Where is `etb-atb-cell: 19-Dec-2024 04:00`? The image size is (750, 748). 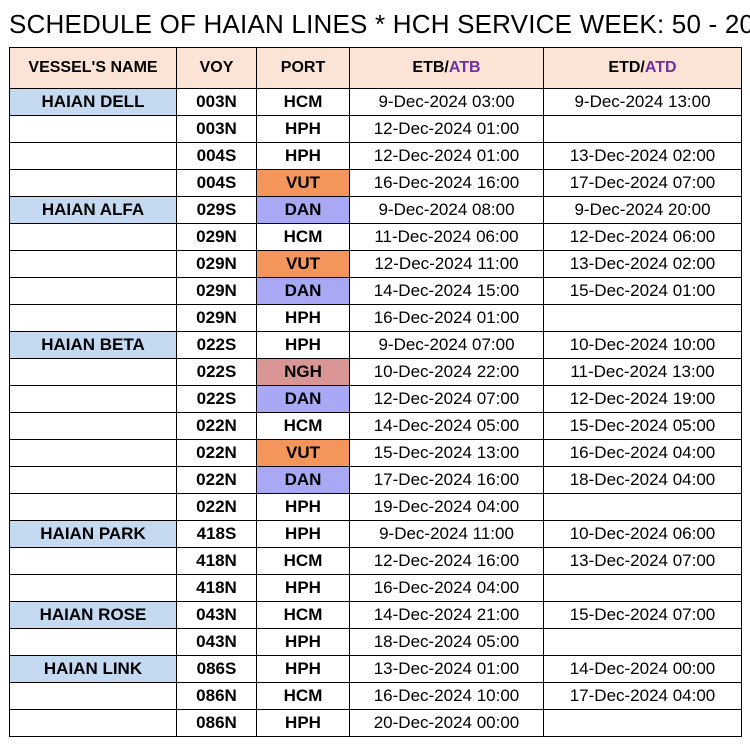 etb-atb-cell: 19-Dec-2024 04:00 is located at coordinates (446, 507).